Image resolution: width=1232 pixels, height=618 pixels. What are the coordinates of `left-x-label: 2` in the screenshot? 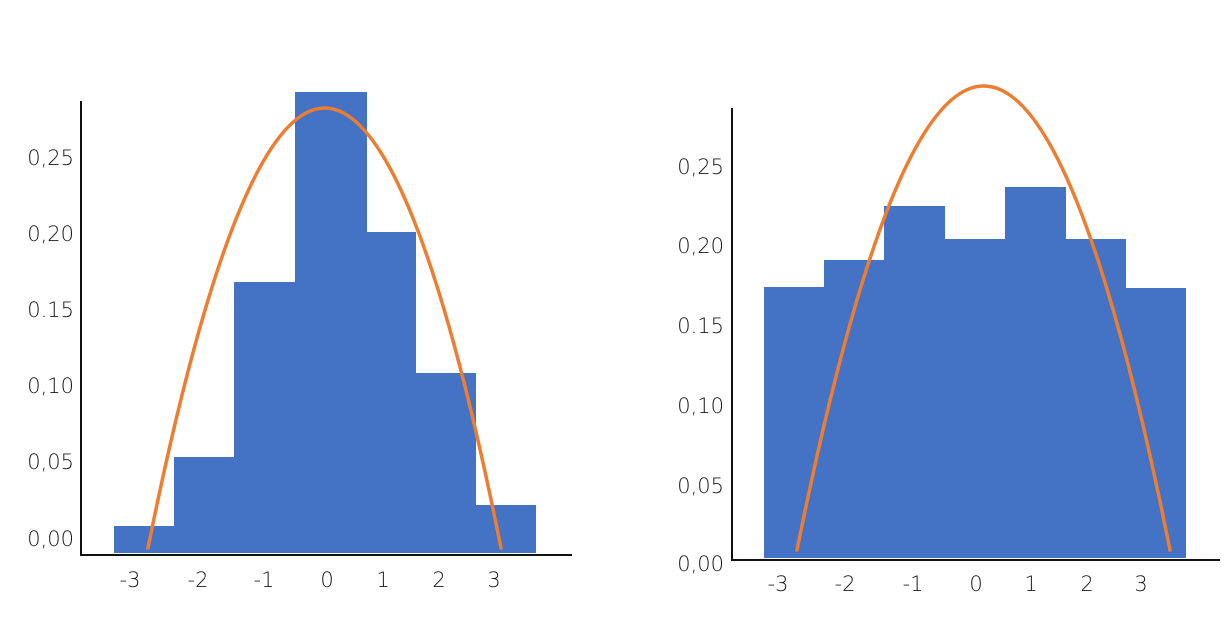 It's located at (438, 580).